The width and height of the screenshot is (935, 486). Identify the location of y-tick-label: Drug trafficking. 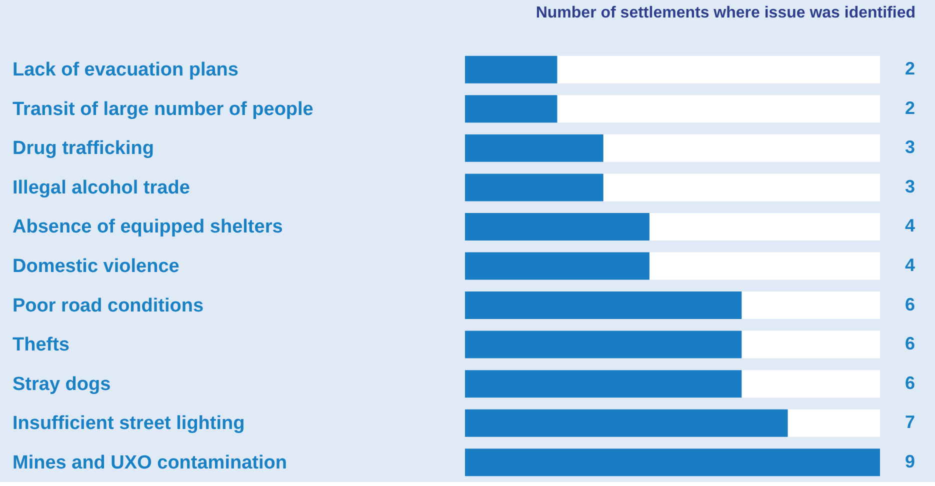
(83, 149).